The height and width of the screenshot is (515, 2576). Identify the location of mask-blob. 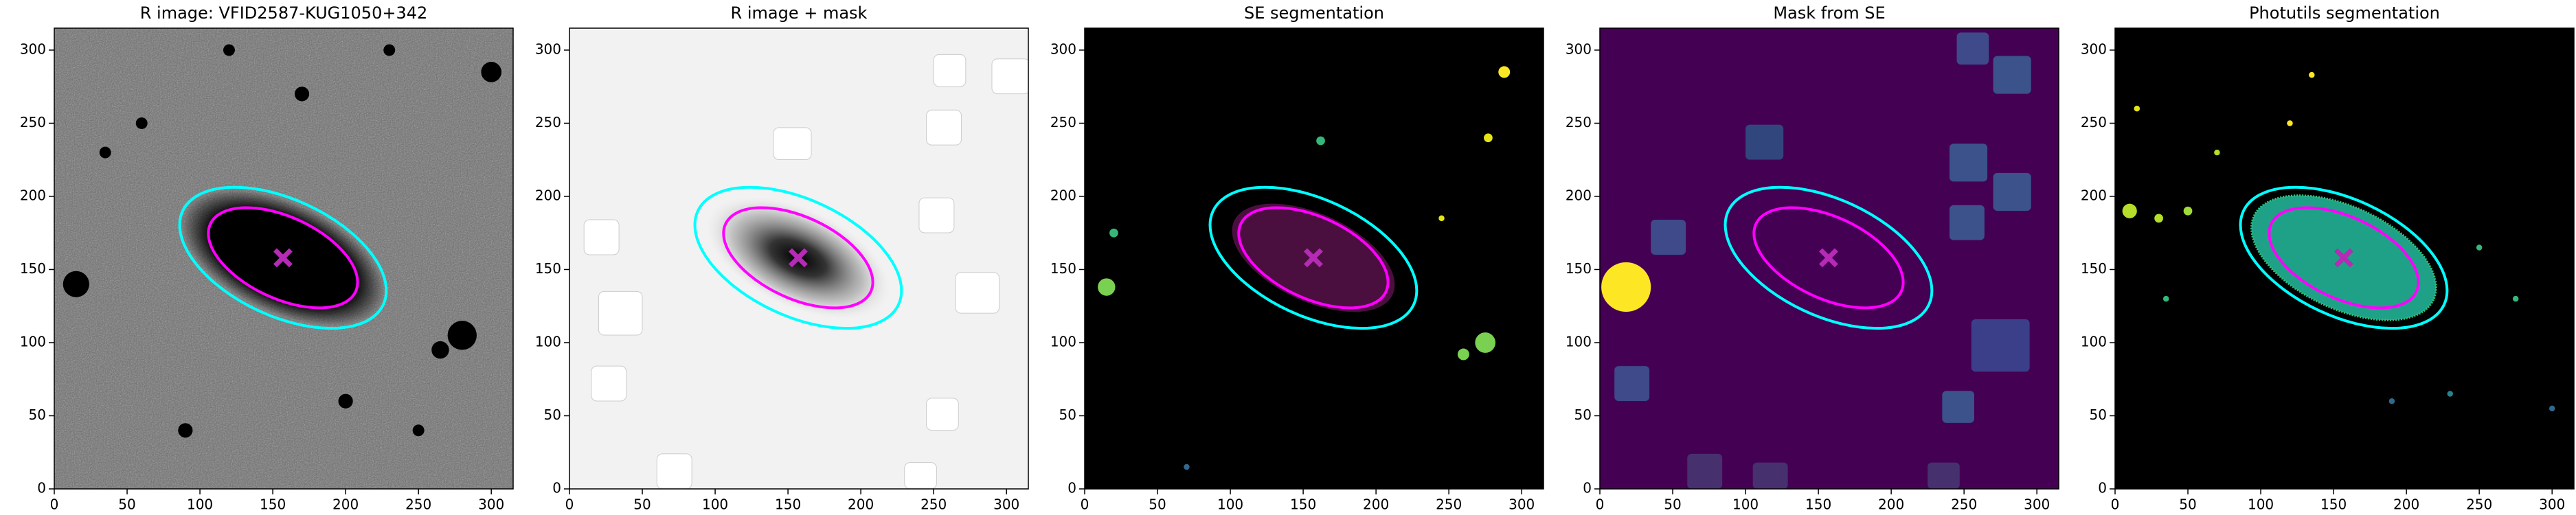
(1626, 287).